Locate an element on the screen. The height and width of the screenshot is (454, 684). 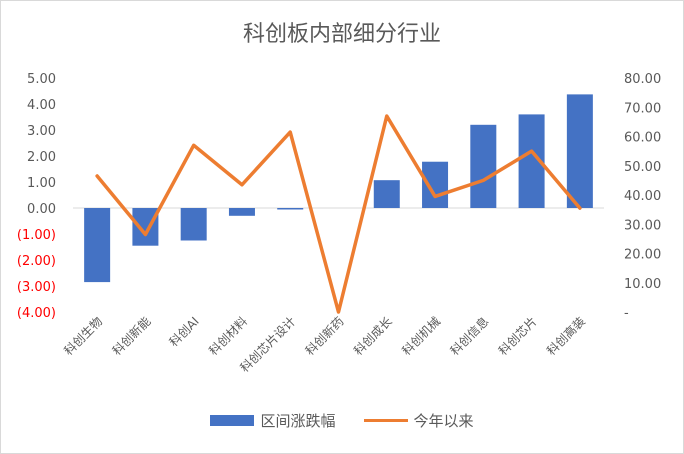
y-right-tick-label: 30.00 is located at coordinates (642, 225).